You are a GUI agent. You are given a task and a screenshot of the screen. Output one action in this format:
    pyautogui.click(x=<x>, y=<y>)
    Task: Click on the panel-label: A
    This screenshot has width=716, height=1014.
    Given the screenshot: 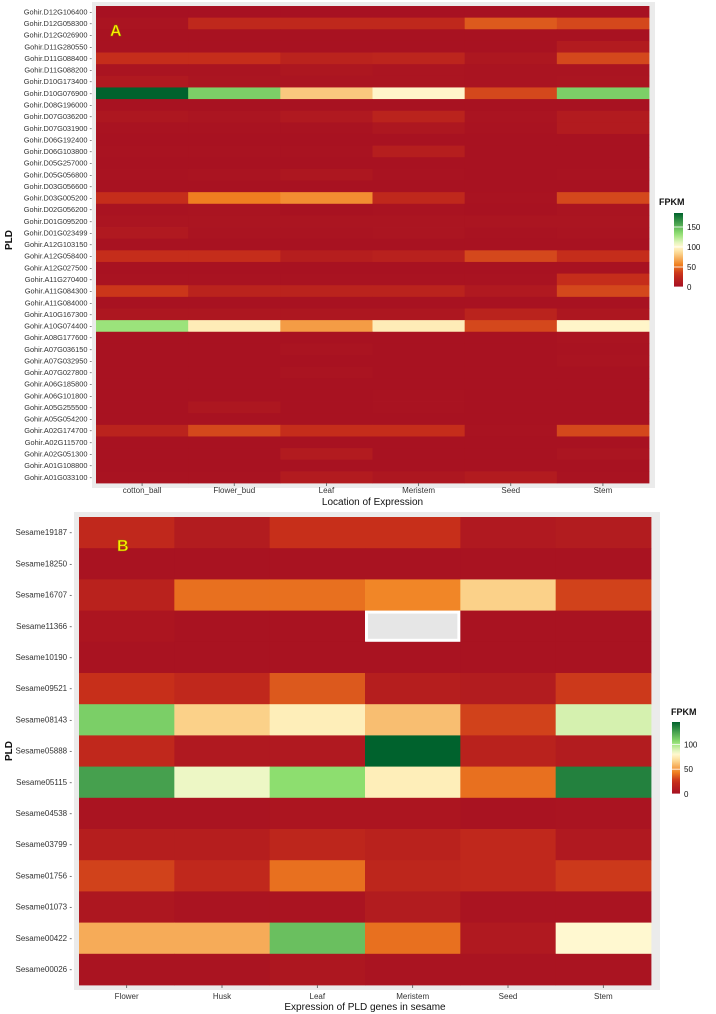 What is the action you would take?
    pyautogui.click(x=116, y=31)
    